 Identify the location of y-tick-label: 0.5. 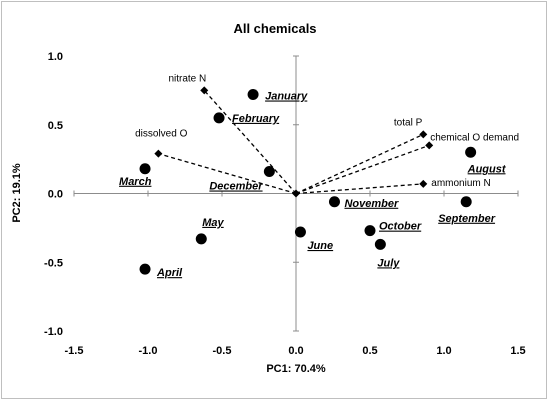
(55, 126).